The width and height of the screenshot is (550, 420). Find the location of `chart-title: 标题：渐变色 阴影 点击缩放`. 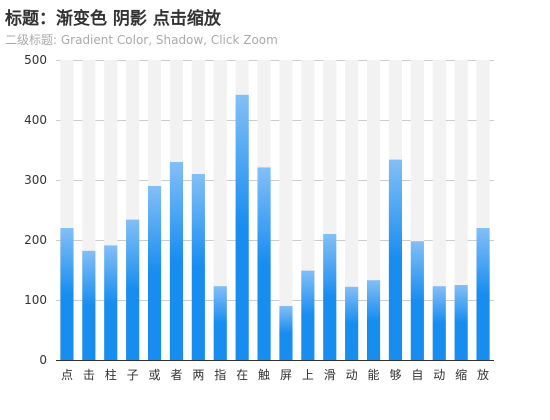

chart-title: 标题：渐变色 阴影 点击缩放 is located at coordinates (113, 19).